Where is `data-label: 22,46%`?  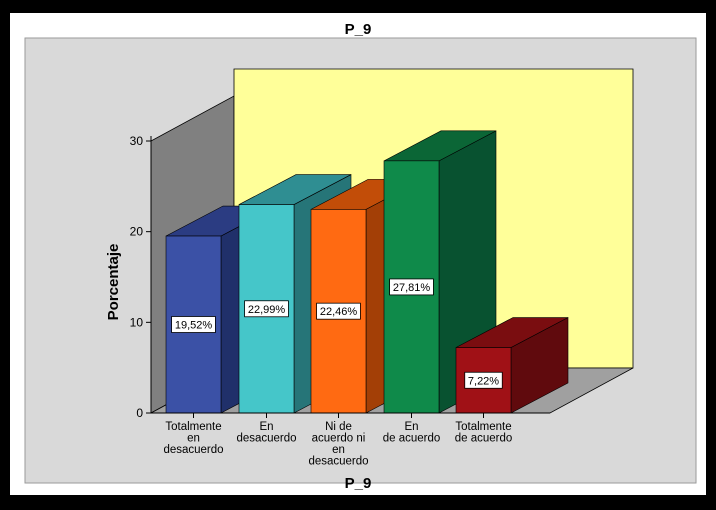
data-label: 22,46% is located at coordinates (339, 312).